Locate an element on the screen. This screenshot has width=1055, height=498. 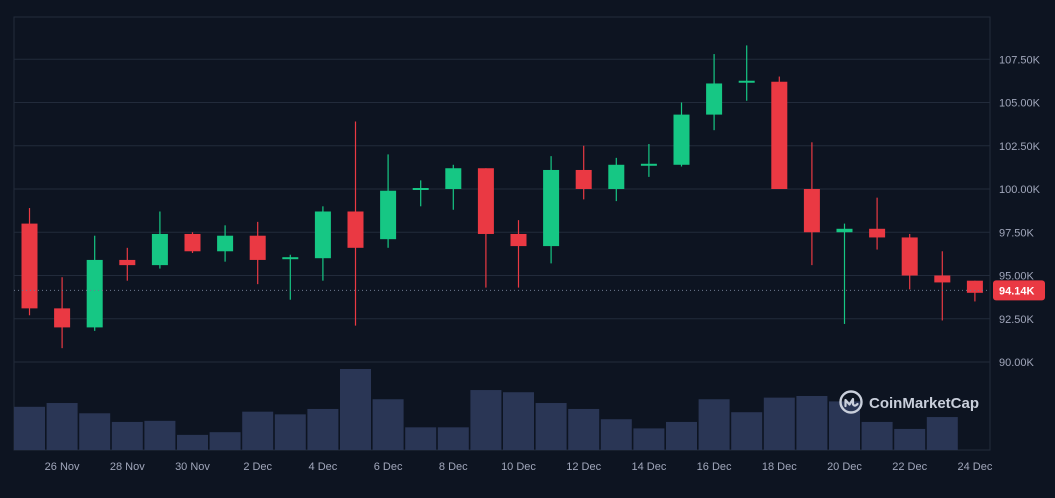
y-tick-label: 100.00K is located at coordinates (1020, 190).